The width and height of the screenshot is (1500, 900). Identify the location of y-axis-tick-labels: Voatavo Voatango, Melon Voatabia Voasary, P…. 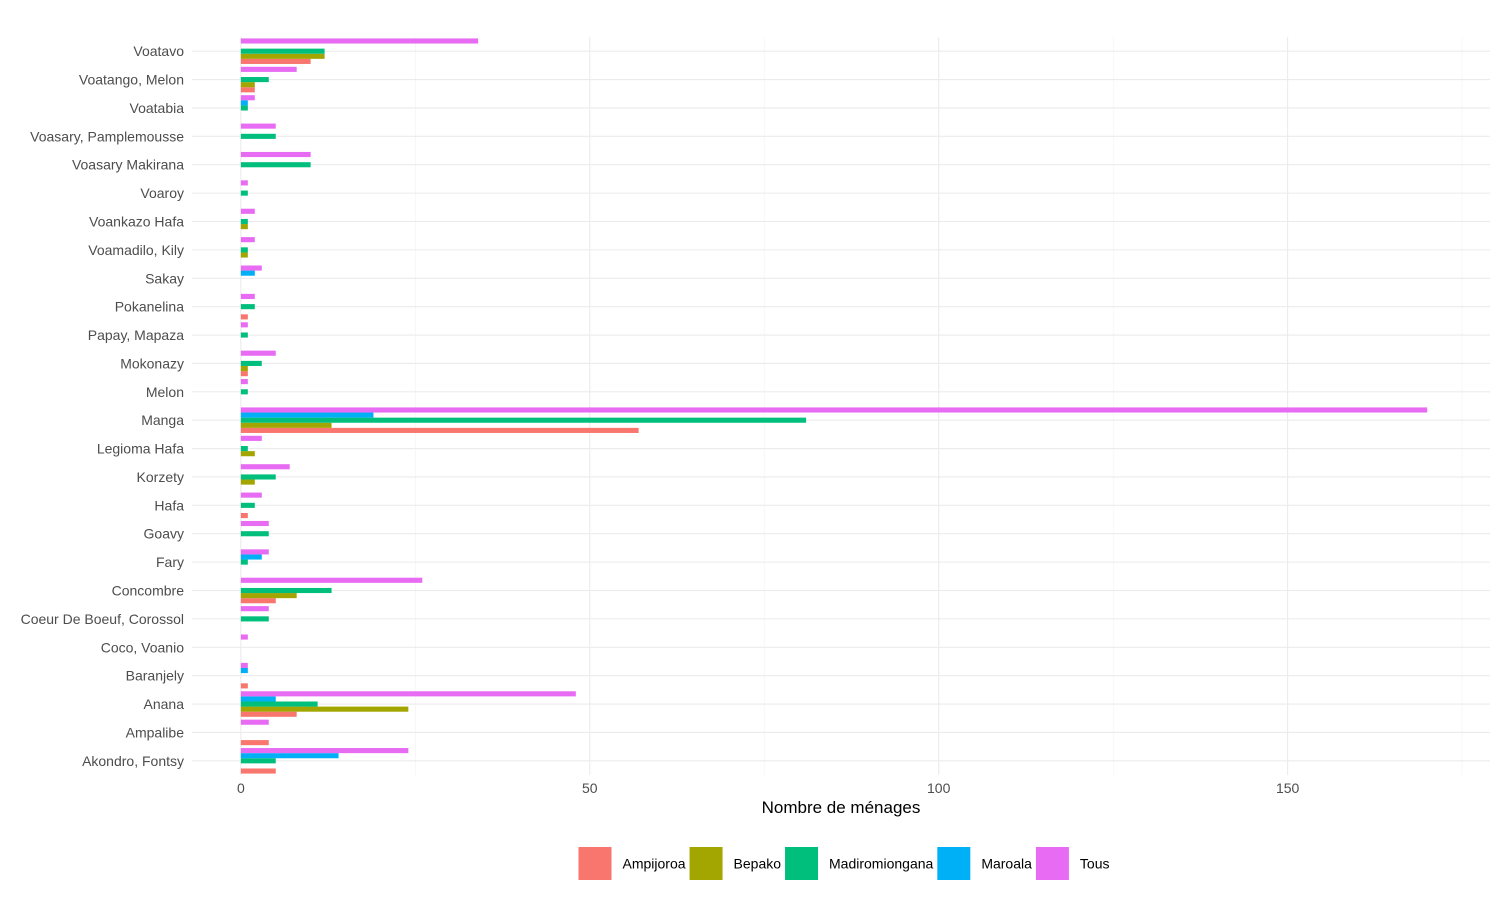
(103, 406).